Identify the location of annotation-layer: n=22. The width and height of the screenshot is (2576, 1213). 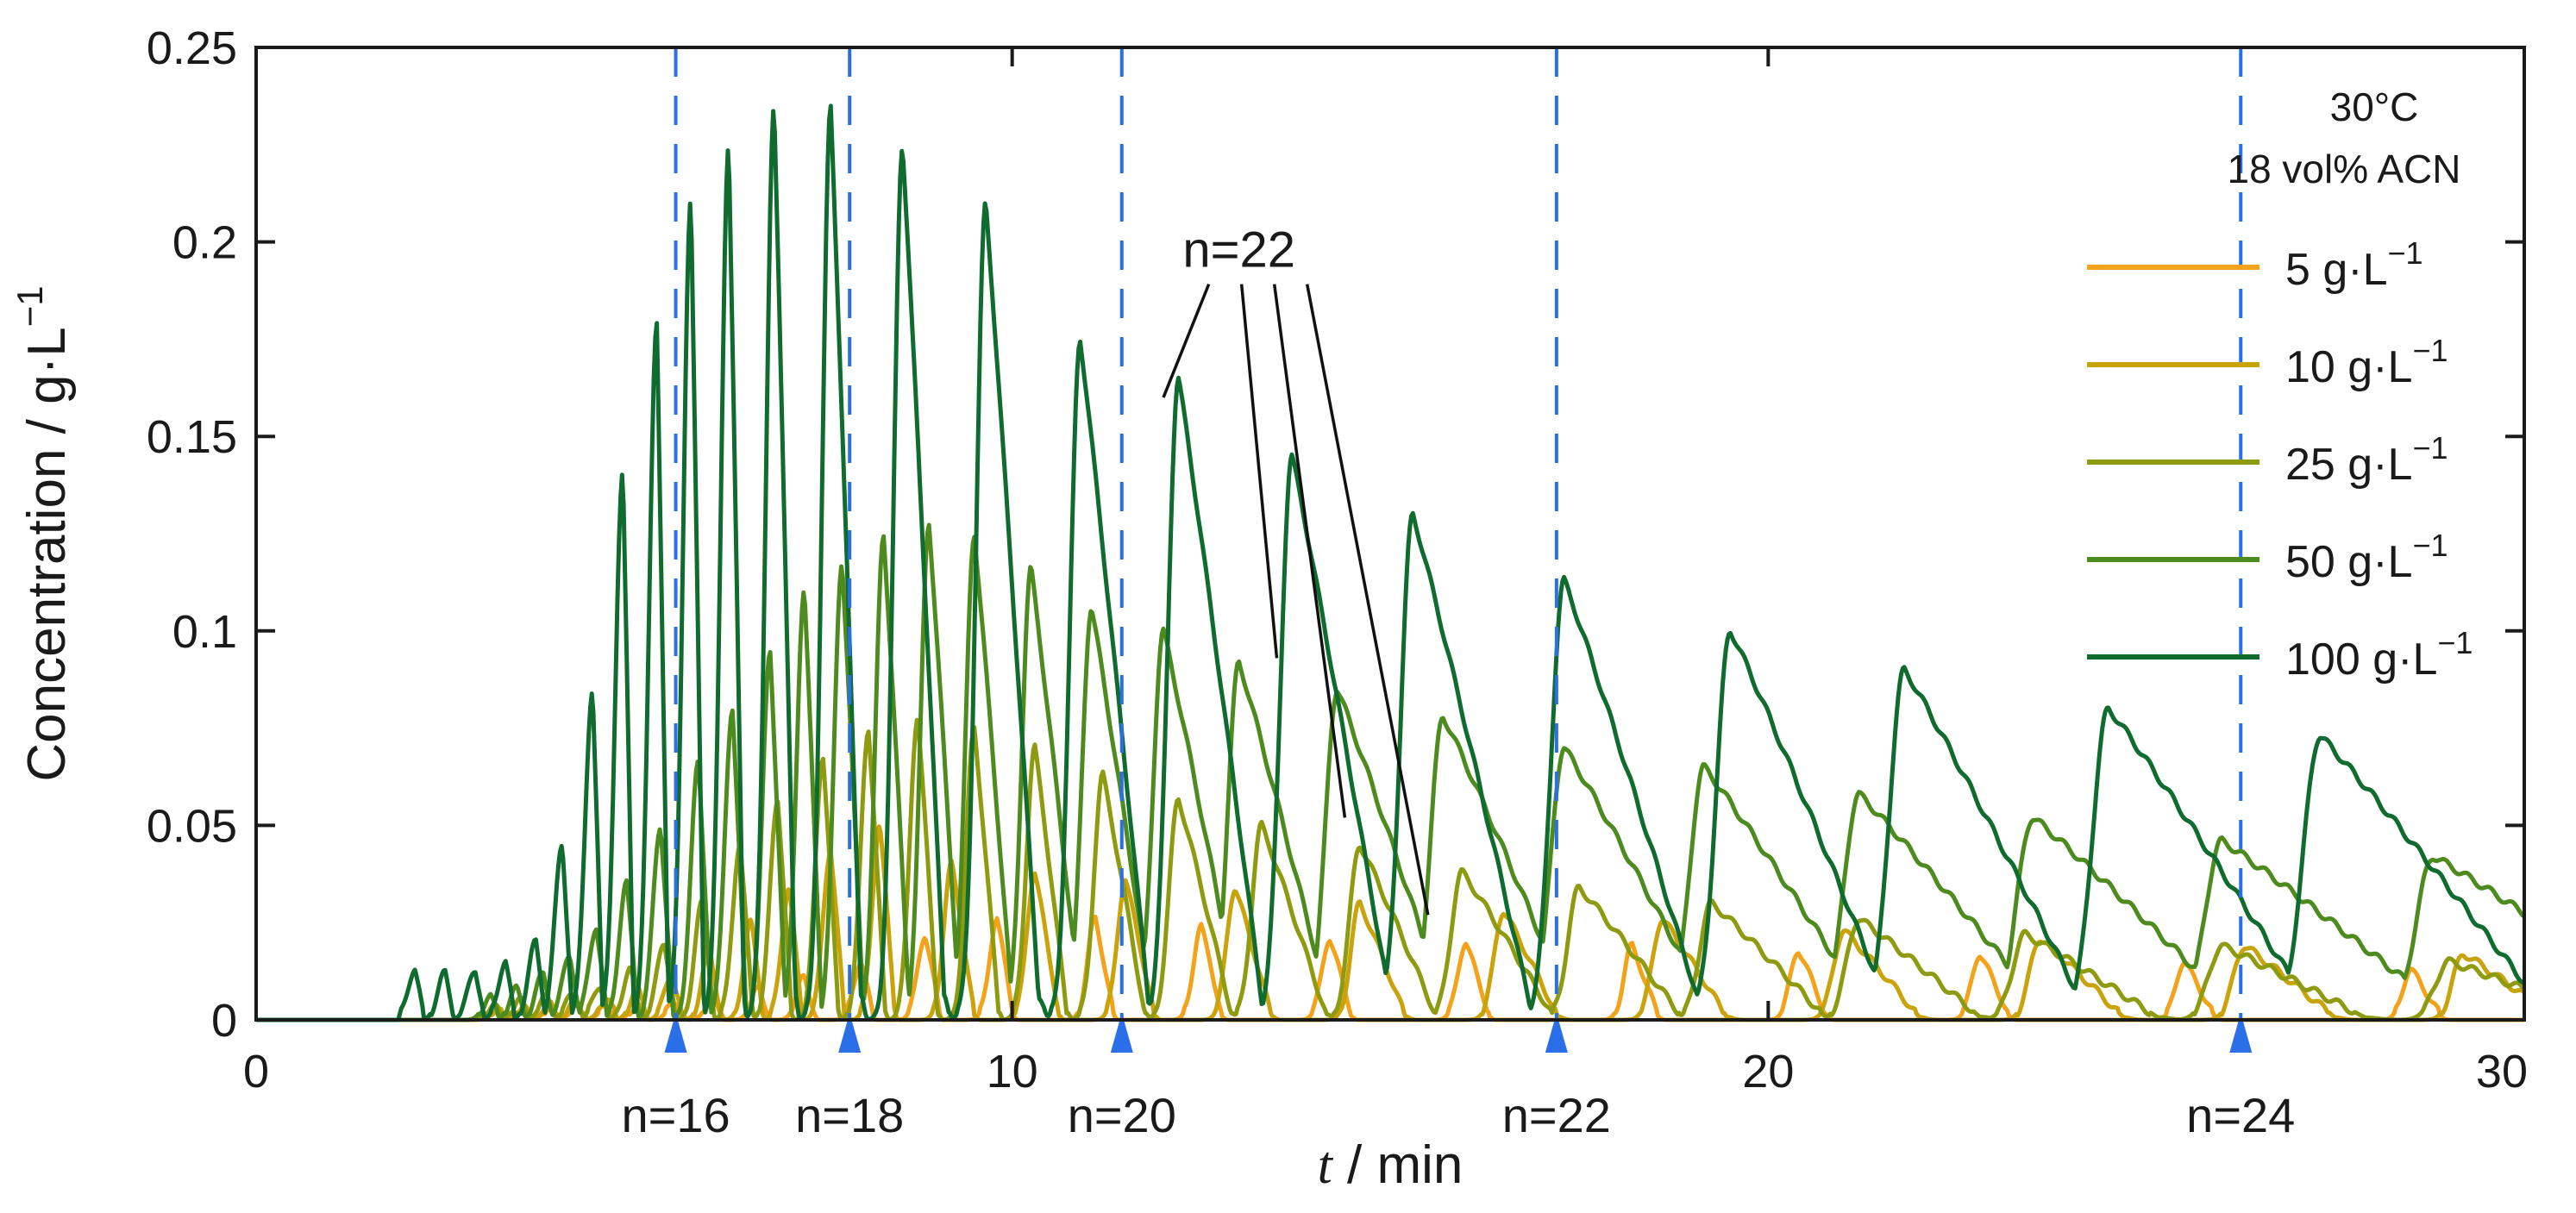
(1296, 569).